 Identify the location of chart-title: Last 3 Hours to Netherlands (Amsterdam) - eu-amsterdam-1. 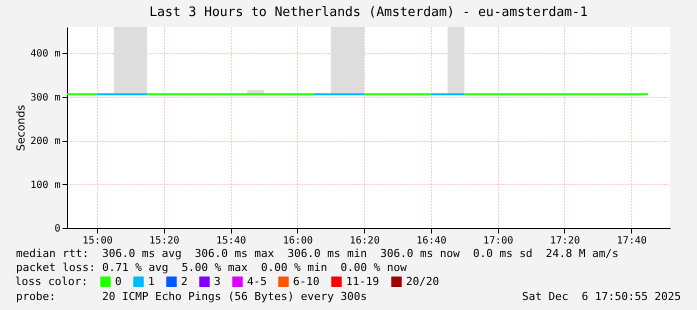
(368, 12).